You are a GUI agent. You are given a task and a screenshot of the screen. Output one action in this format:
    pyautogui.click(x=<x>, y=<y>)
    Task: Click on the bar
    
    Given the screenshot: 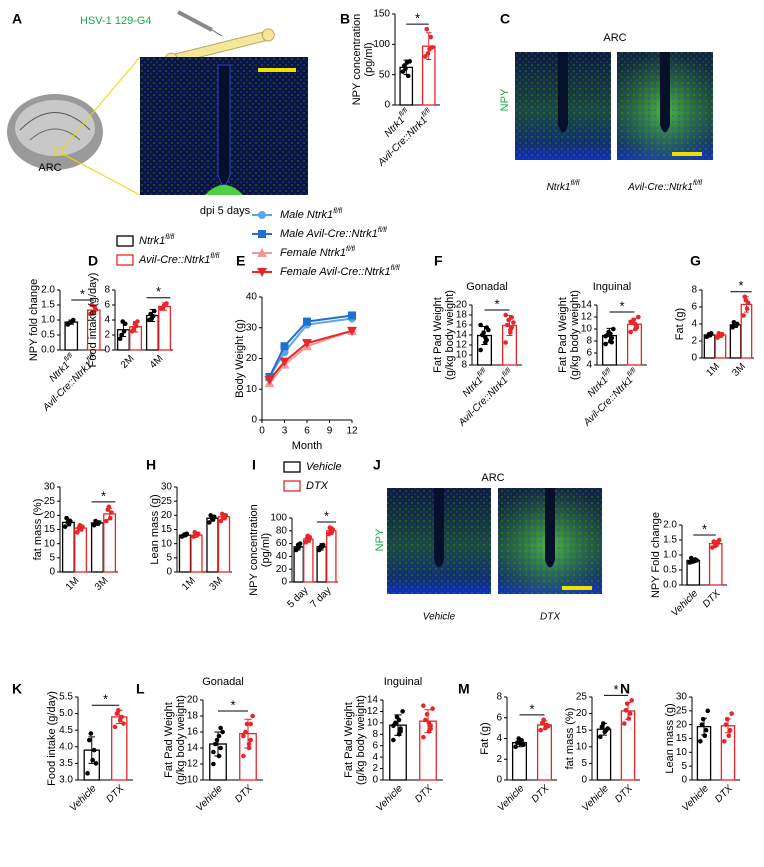 What is the action you would take?
    pyautogui.click(x=308, y=560)
    